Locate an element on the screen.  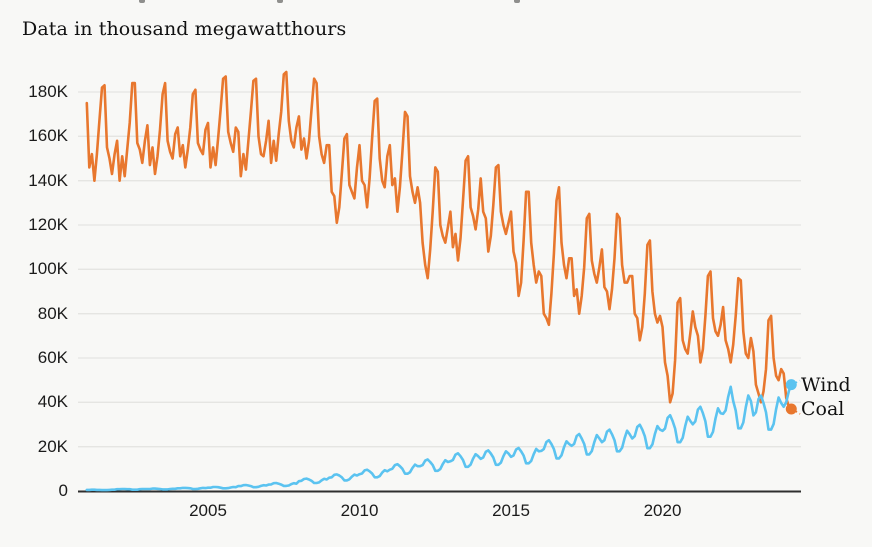
x-axis-tick-label: 2010 is located at coordinates (359, 510).